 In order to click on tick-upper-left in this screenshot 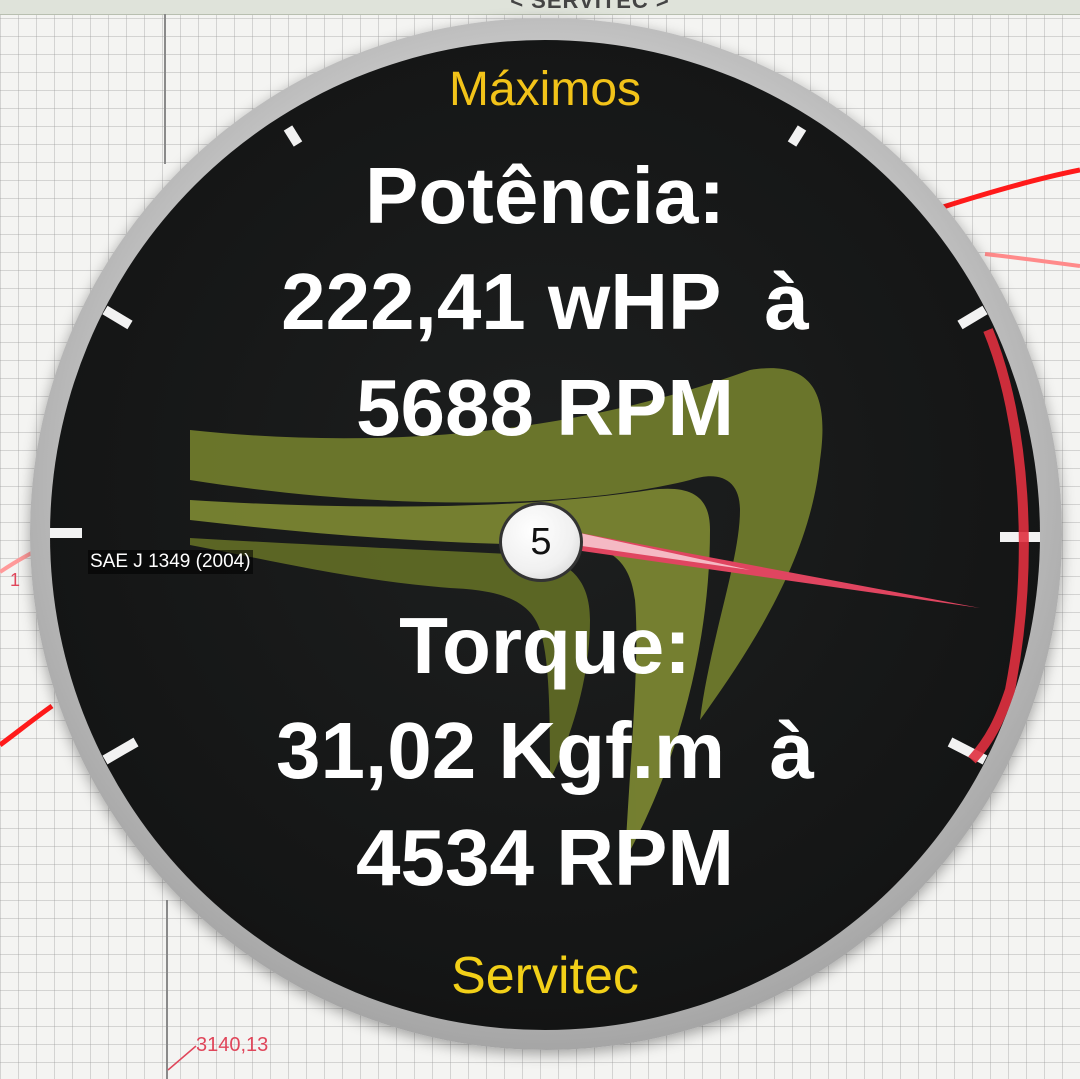, I will do `click(117, 317)`.